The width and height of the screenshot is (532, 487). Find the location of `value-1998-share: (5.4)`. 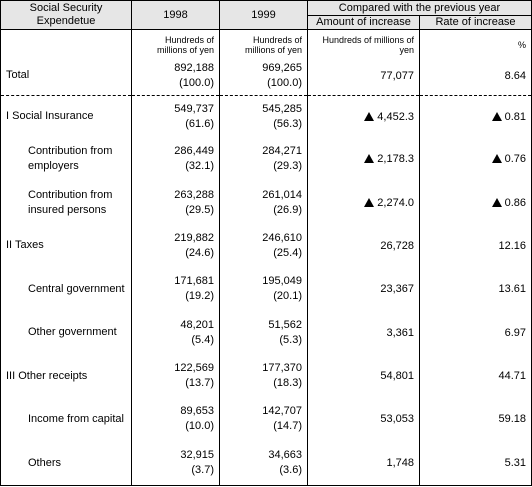

value-1998-share: (5.4) is located at coordinates (202, 339).